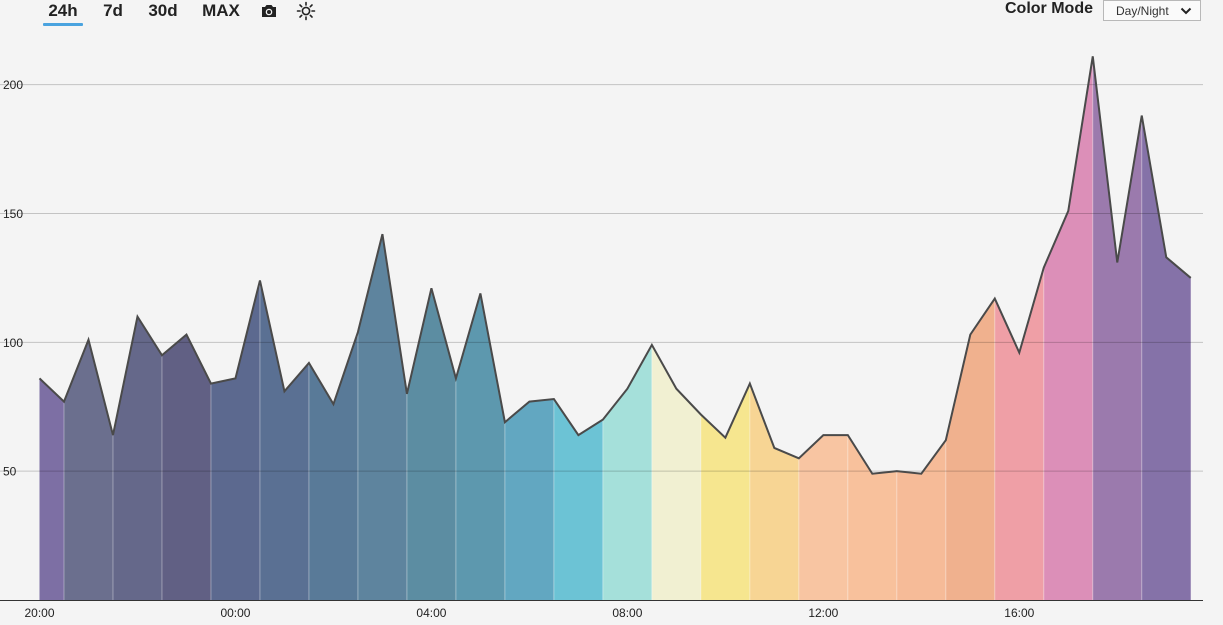 The height and width of the screenshot is (625, 1223). I want to click on y-axis-ticks: 50 100 150 200, so click(13, 278).